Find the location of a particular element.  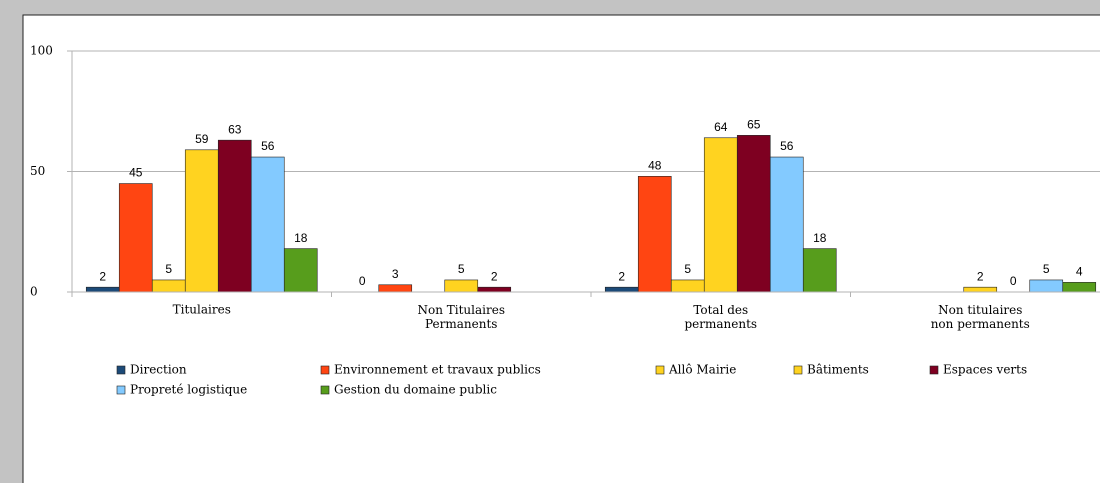

legend-label: Direction is located at coordinates (158, 370).